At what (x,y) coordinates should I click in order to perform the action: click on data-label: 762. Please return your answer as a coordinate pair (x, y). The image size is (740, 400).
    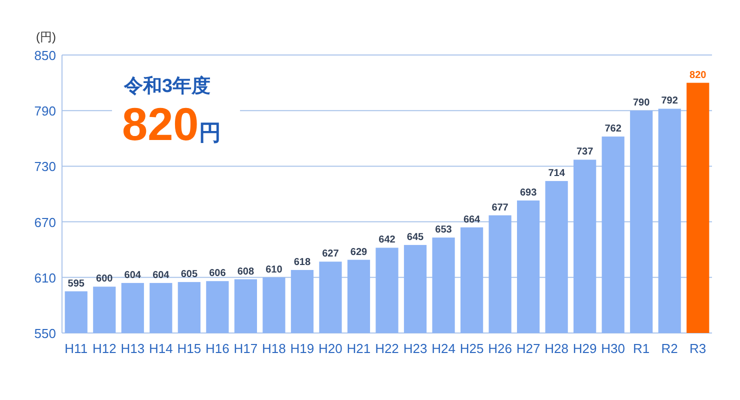
    Looking at the image, I should click on (613, 129).